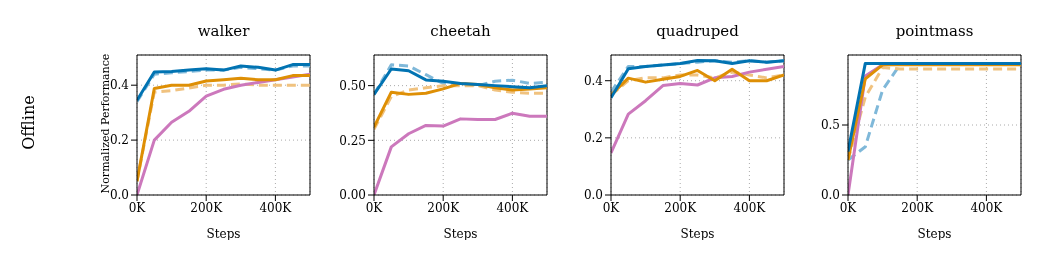  What do you see at coordinates (352, 85) in the screenshot?
I see `y-tick-label: 0.50` at bounding box center [352, 85].